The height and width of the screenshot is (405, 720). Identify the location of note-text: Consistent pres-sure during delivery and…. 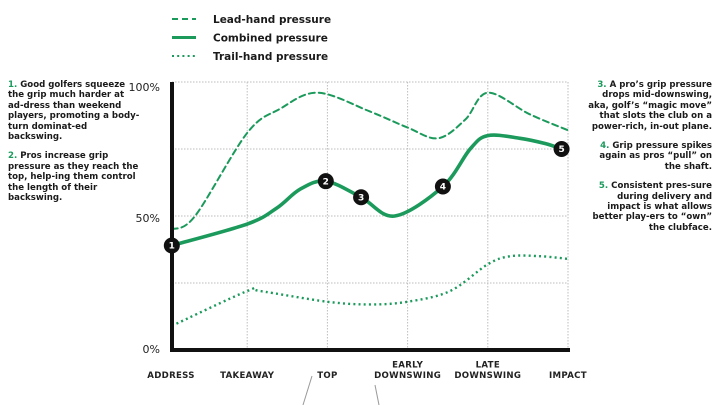
(652, 207).